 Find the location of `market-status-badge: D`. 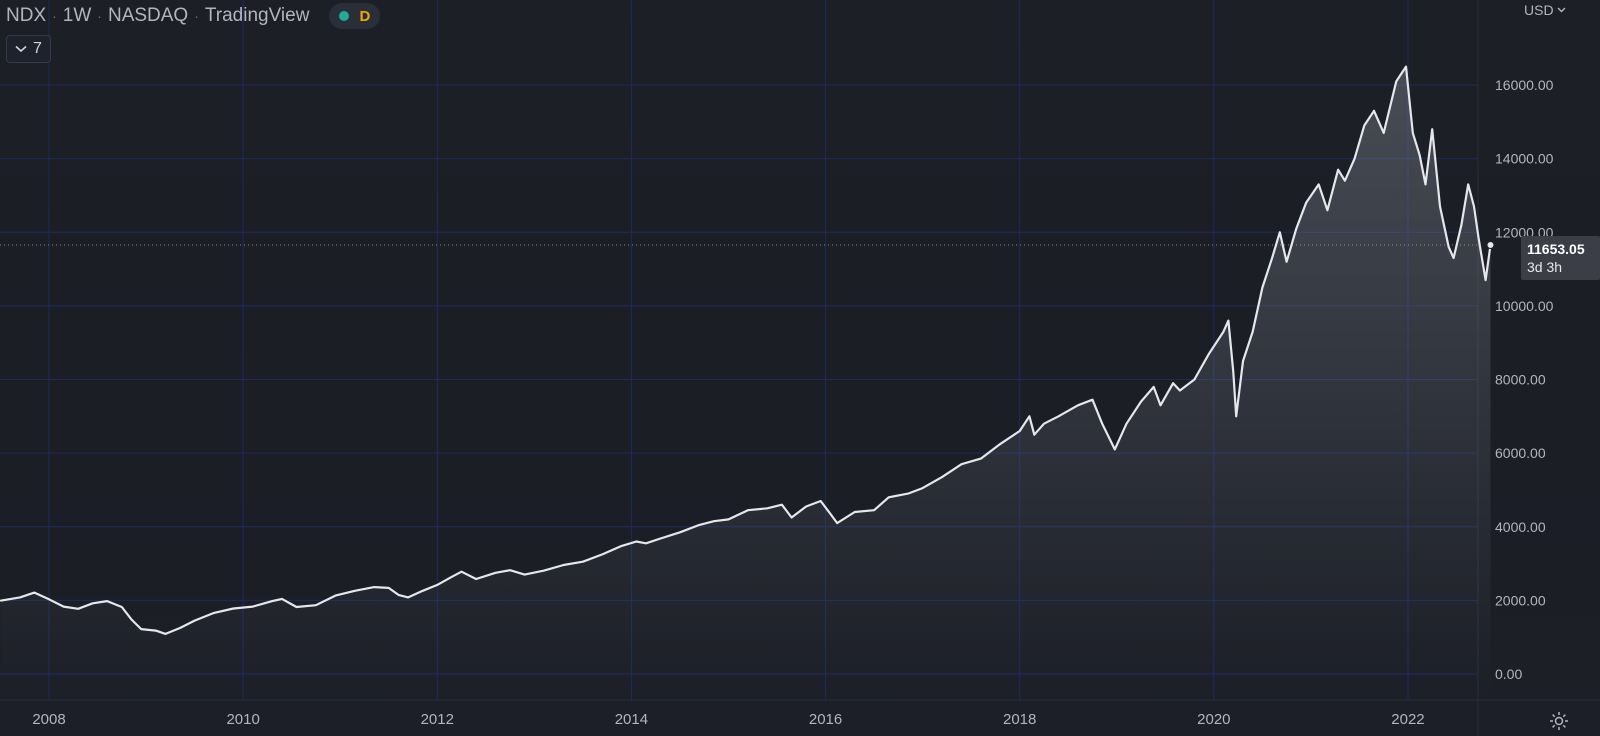

market-status-badge: D is located at coordinates (355, 16).